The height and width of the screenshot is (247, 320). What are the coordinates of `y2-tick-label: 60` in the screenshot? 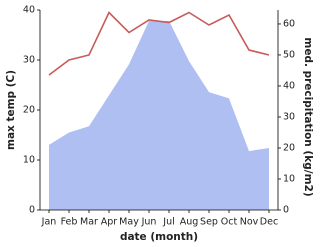 It's located at (289, 23).